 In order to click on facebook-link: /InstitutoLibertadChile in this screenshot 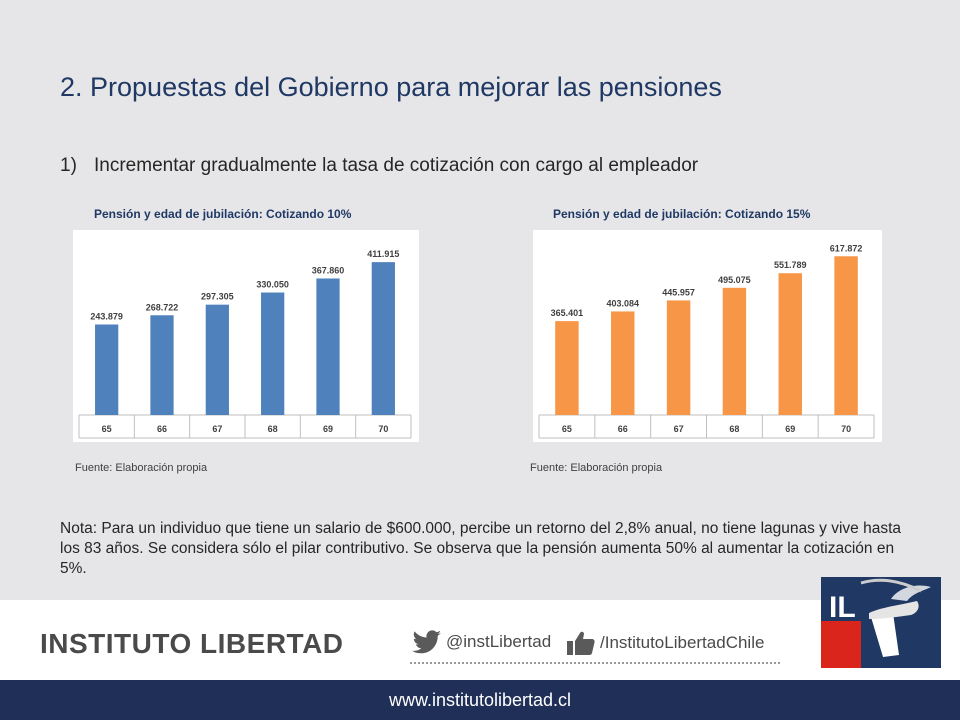, I will do `click(665, 643)`.